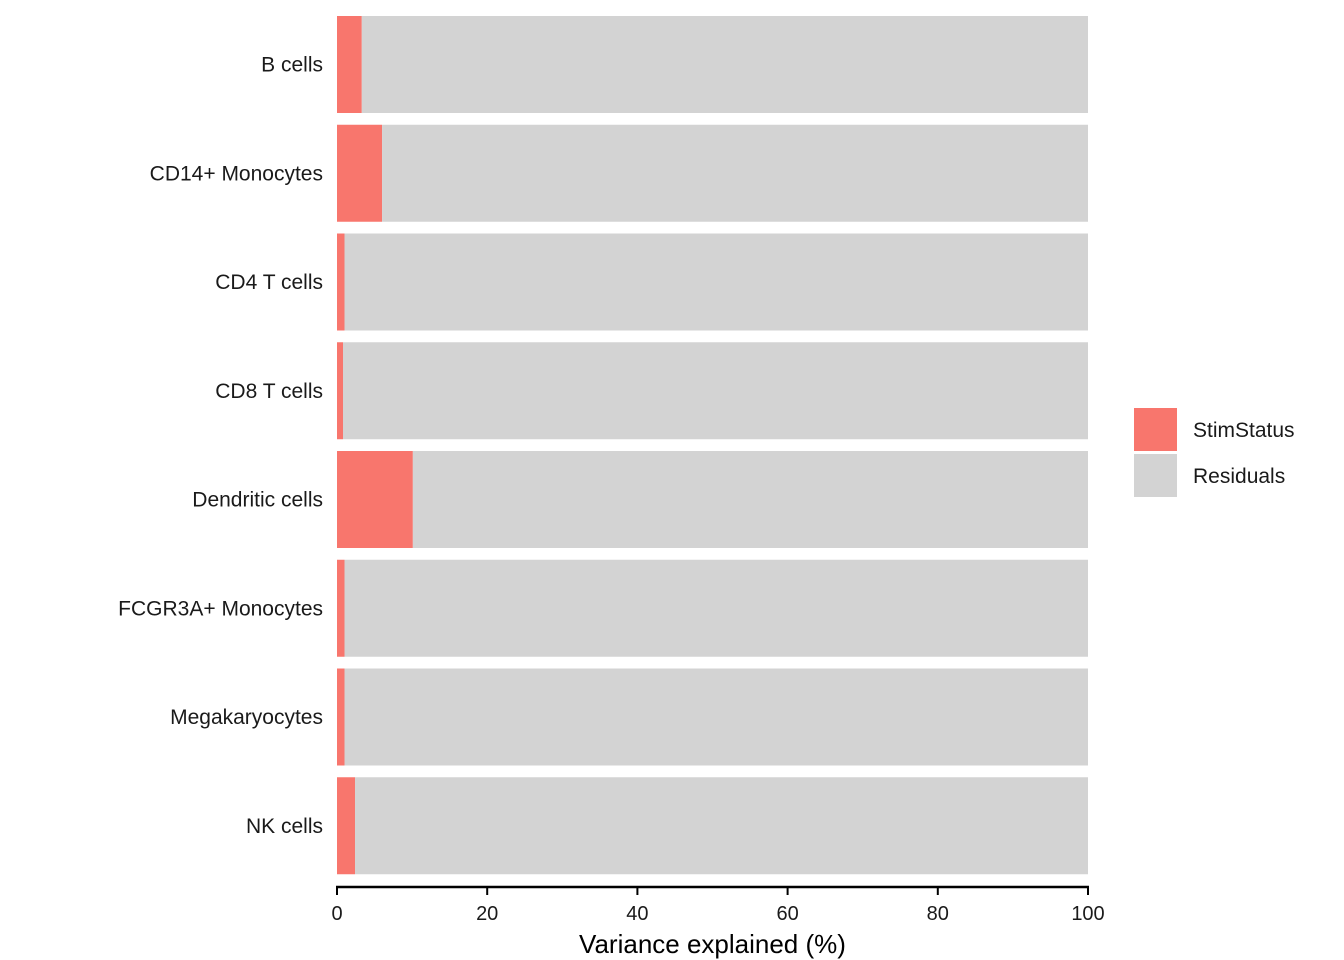 The height and width of the screenshot is (960, 1344). Describe the element at coordinates (1239, 476) in the screenshot. I see `legend-label-residuals: Residuals` at that location.